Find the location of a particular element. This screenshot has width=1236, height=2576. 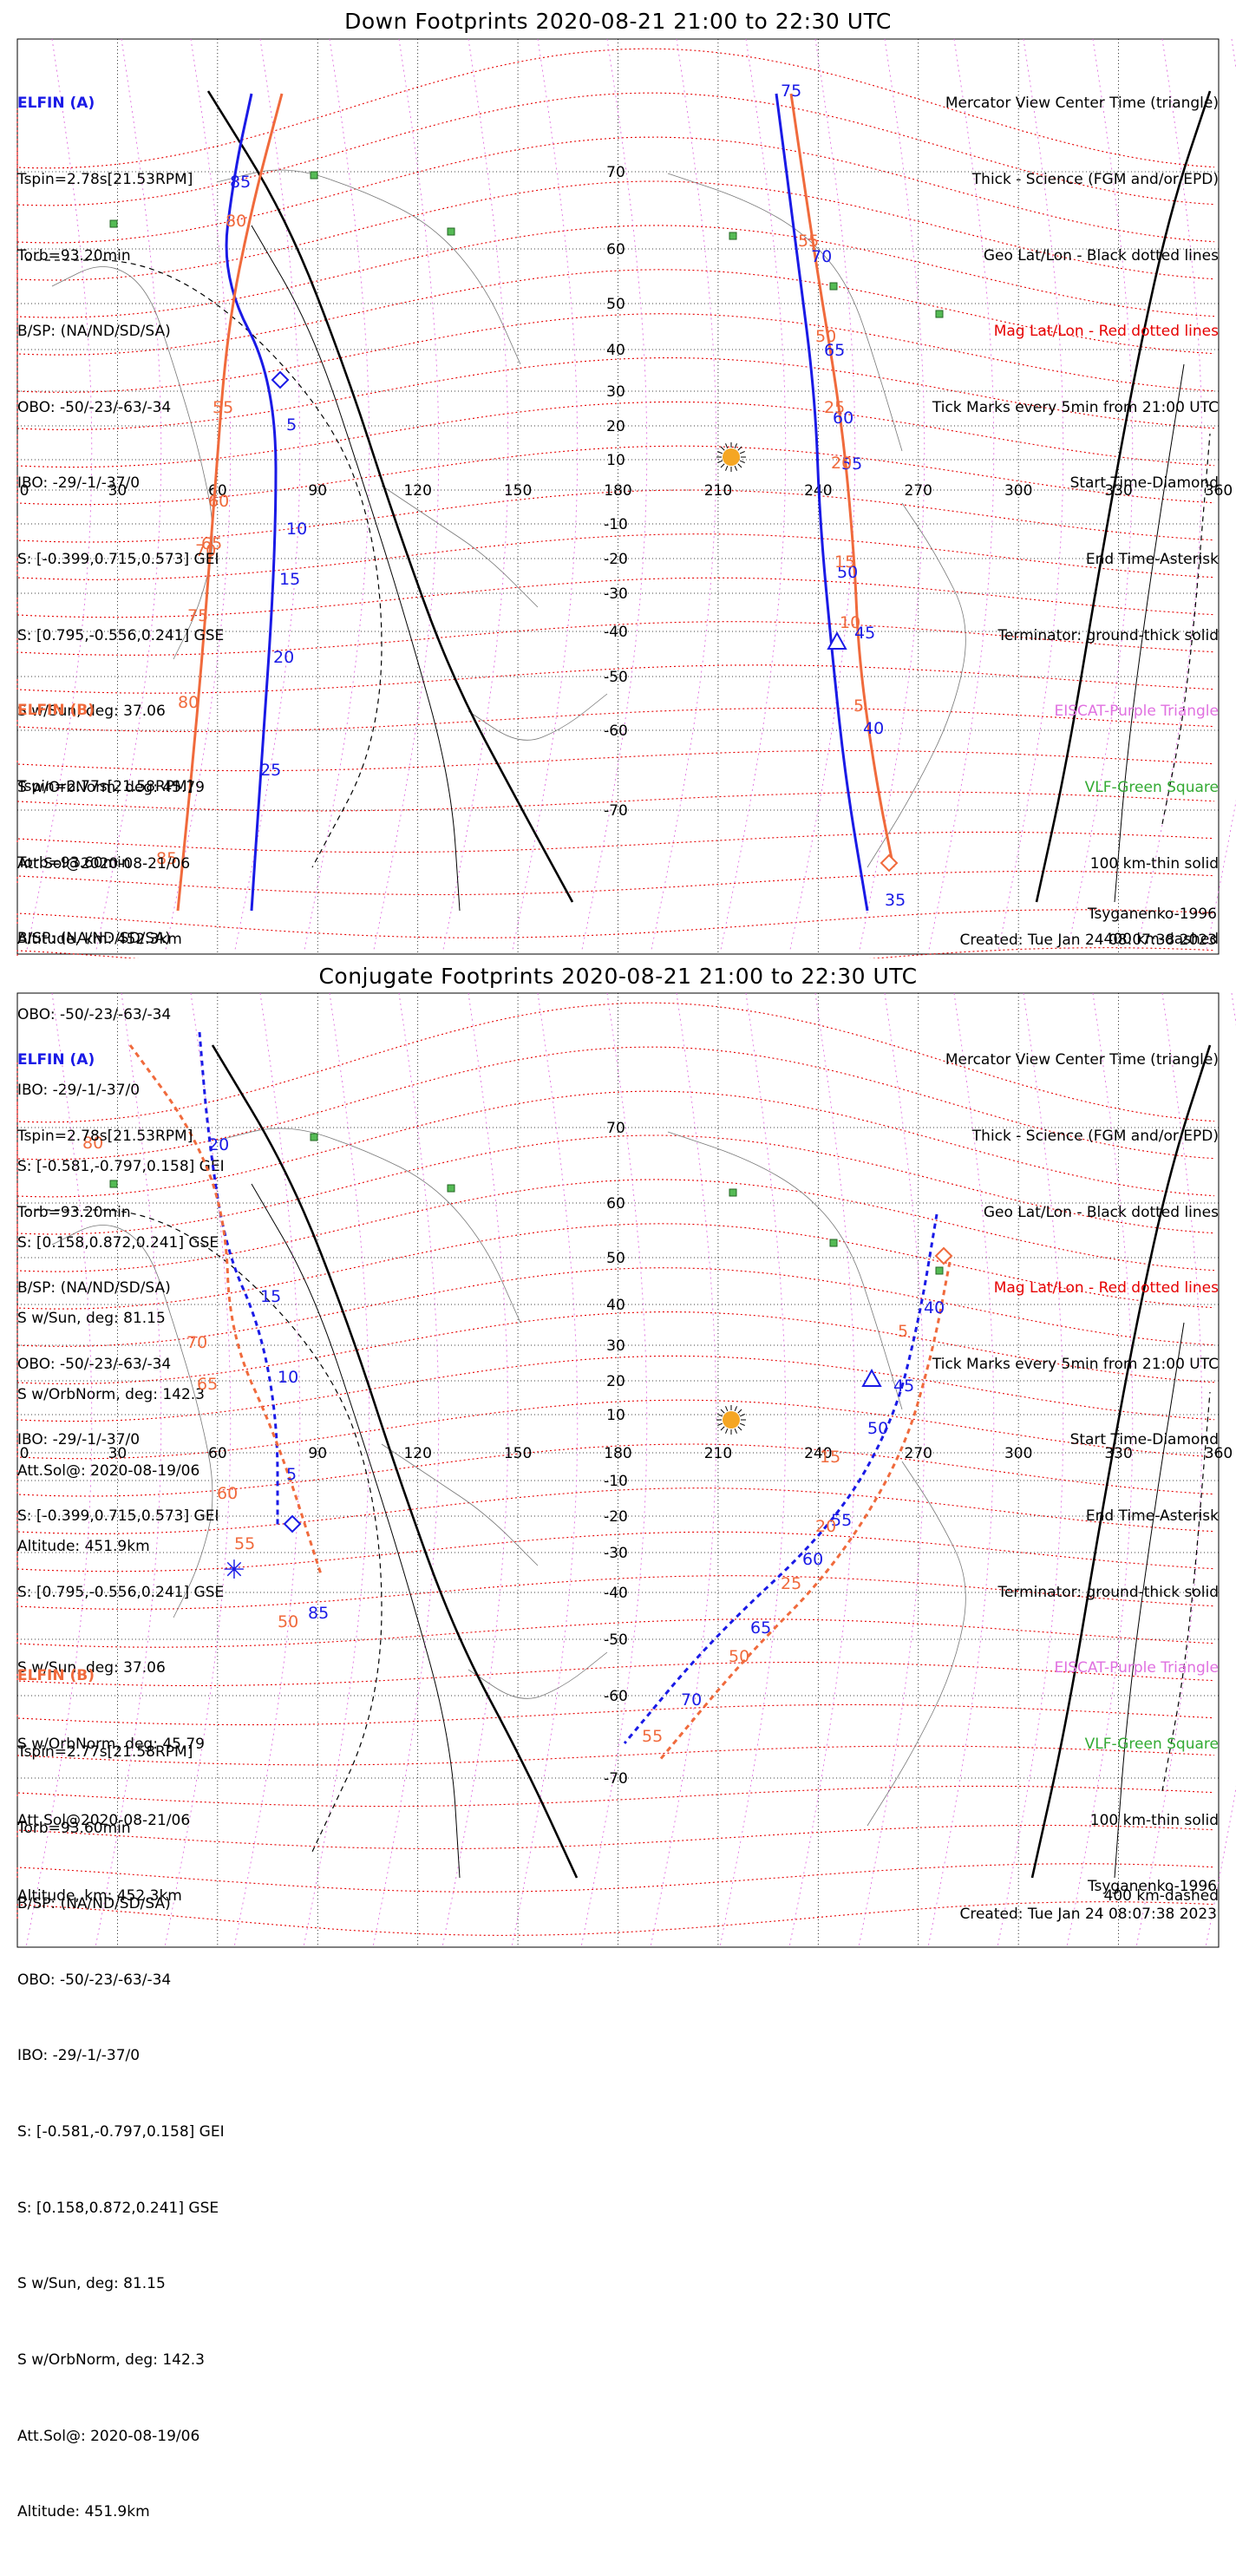

elfin-b-tick-label: 50 is located at coordinates (739, 1656).